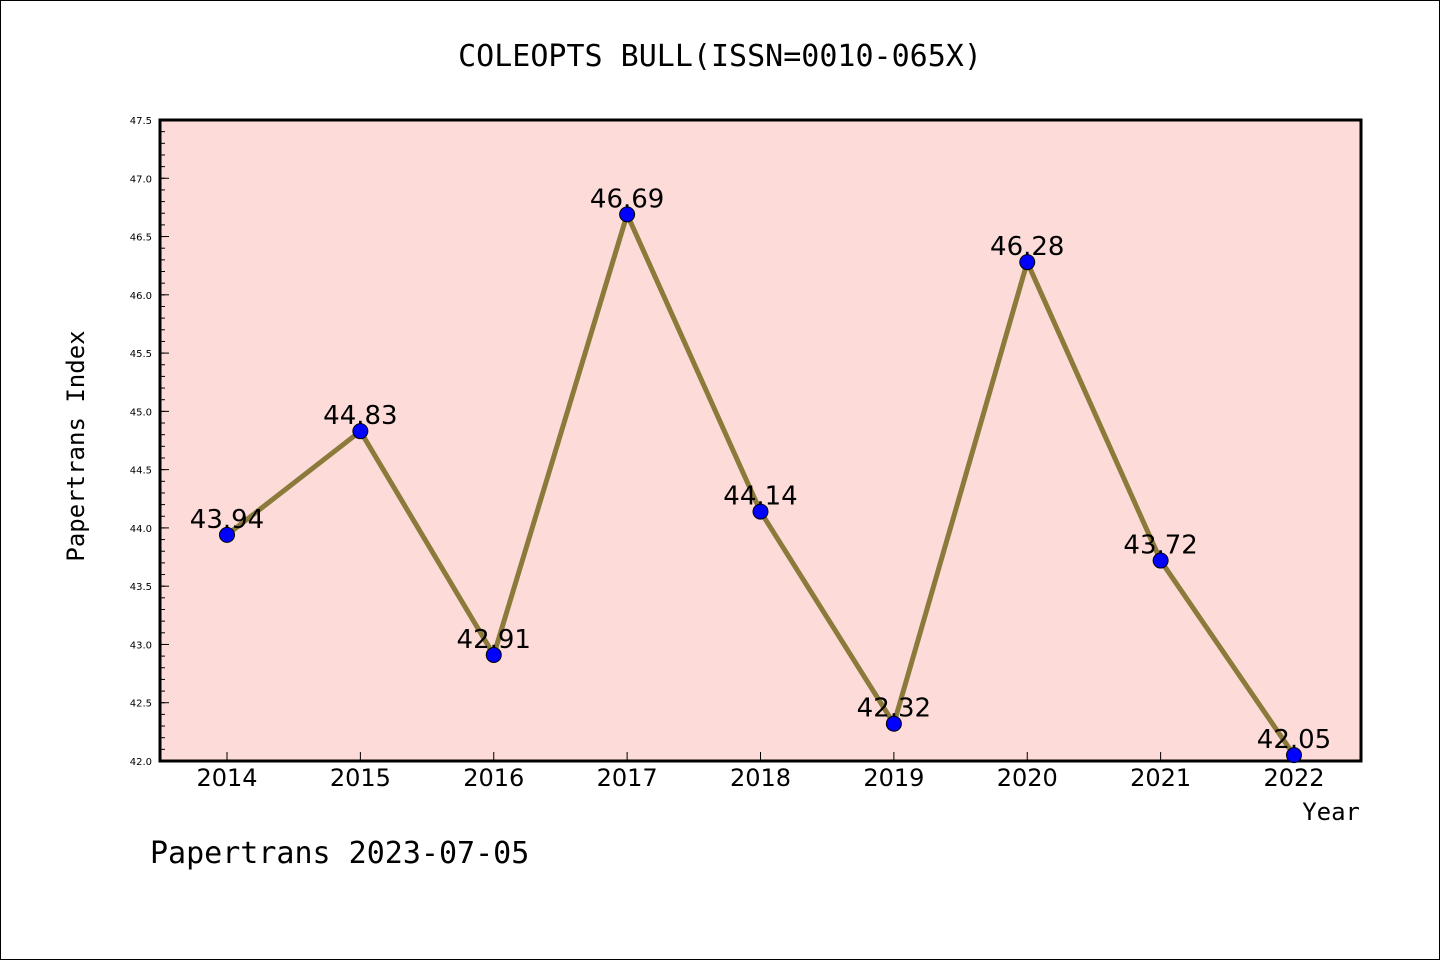 The image size is (1440, 960). What do you see at coordinates (1294, 740) in the screenshot?
I see `data-label: 42.05` at bounding box center [1294, 740].